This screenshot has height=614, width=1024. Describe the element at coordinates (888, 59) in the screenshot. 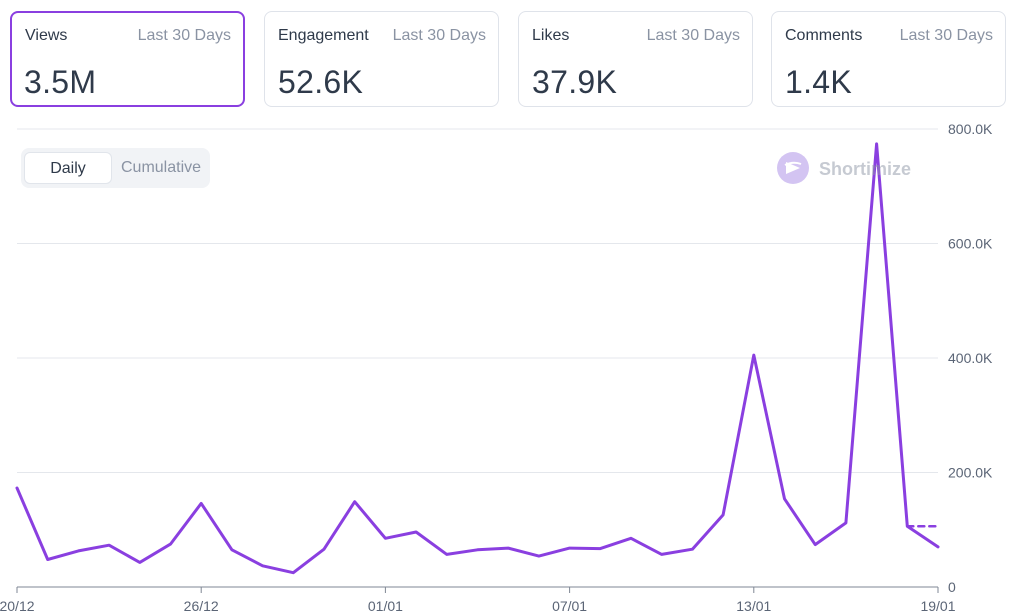

I see `card-comments: Comments Last 30 Days 1.4K` at that location.